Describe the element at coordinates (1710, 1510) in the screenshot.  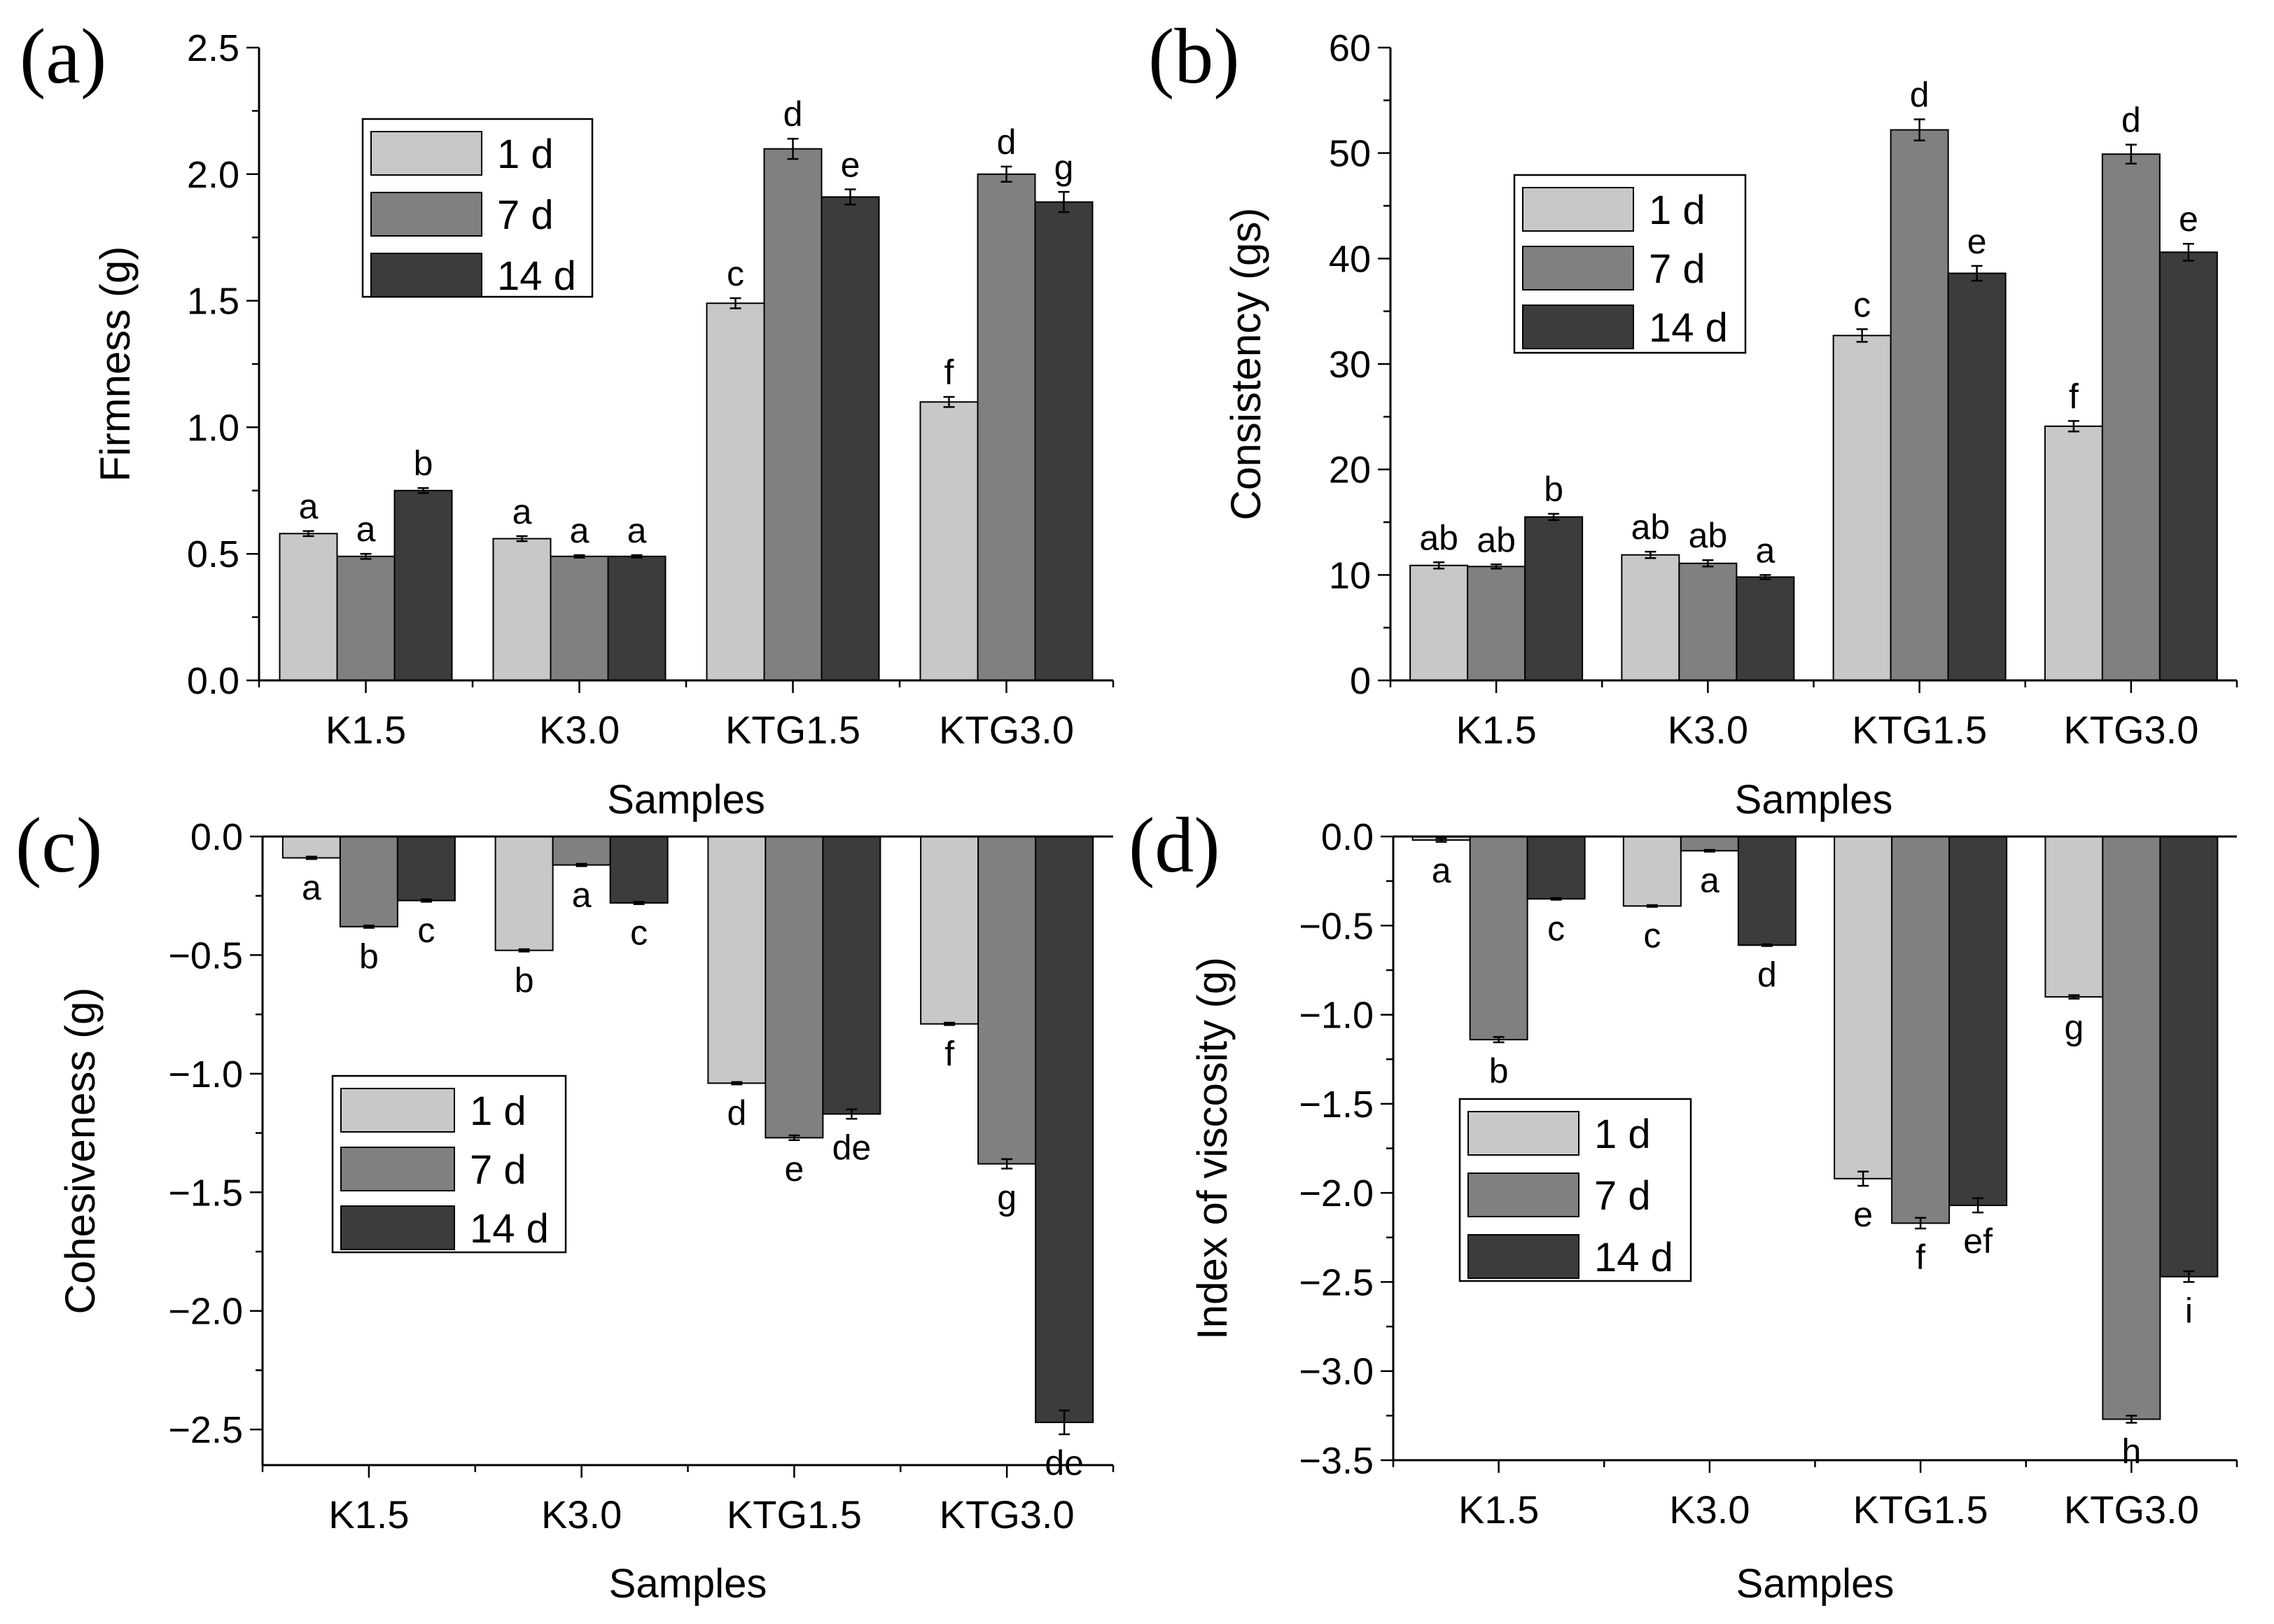
I see `x-tick-label: K3.0` at that location.